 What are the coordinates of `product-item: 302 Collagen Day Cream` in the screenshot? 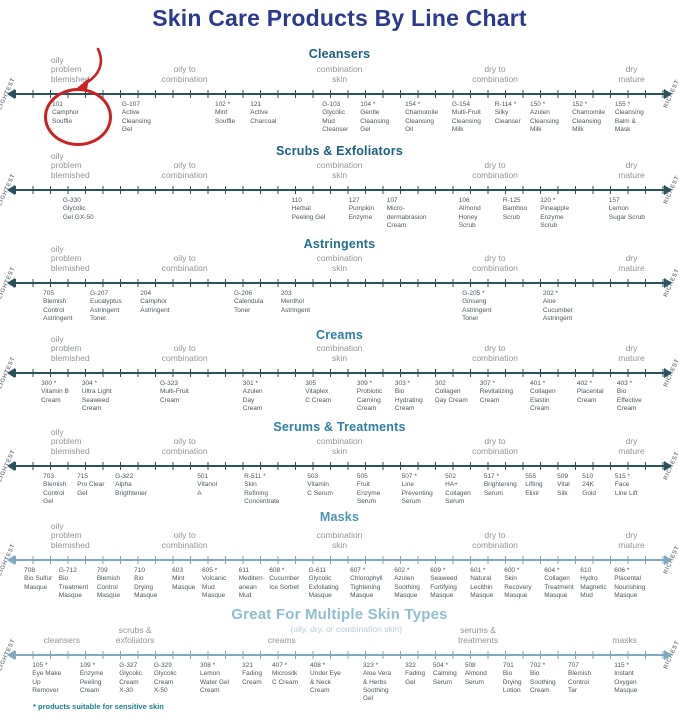 It's located at (460, 392).